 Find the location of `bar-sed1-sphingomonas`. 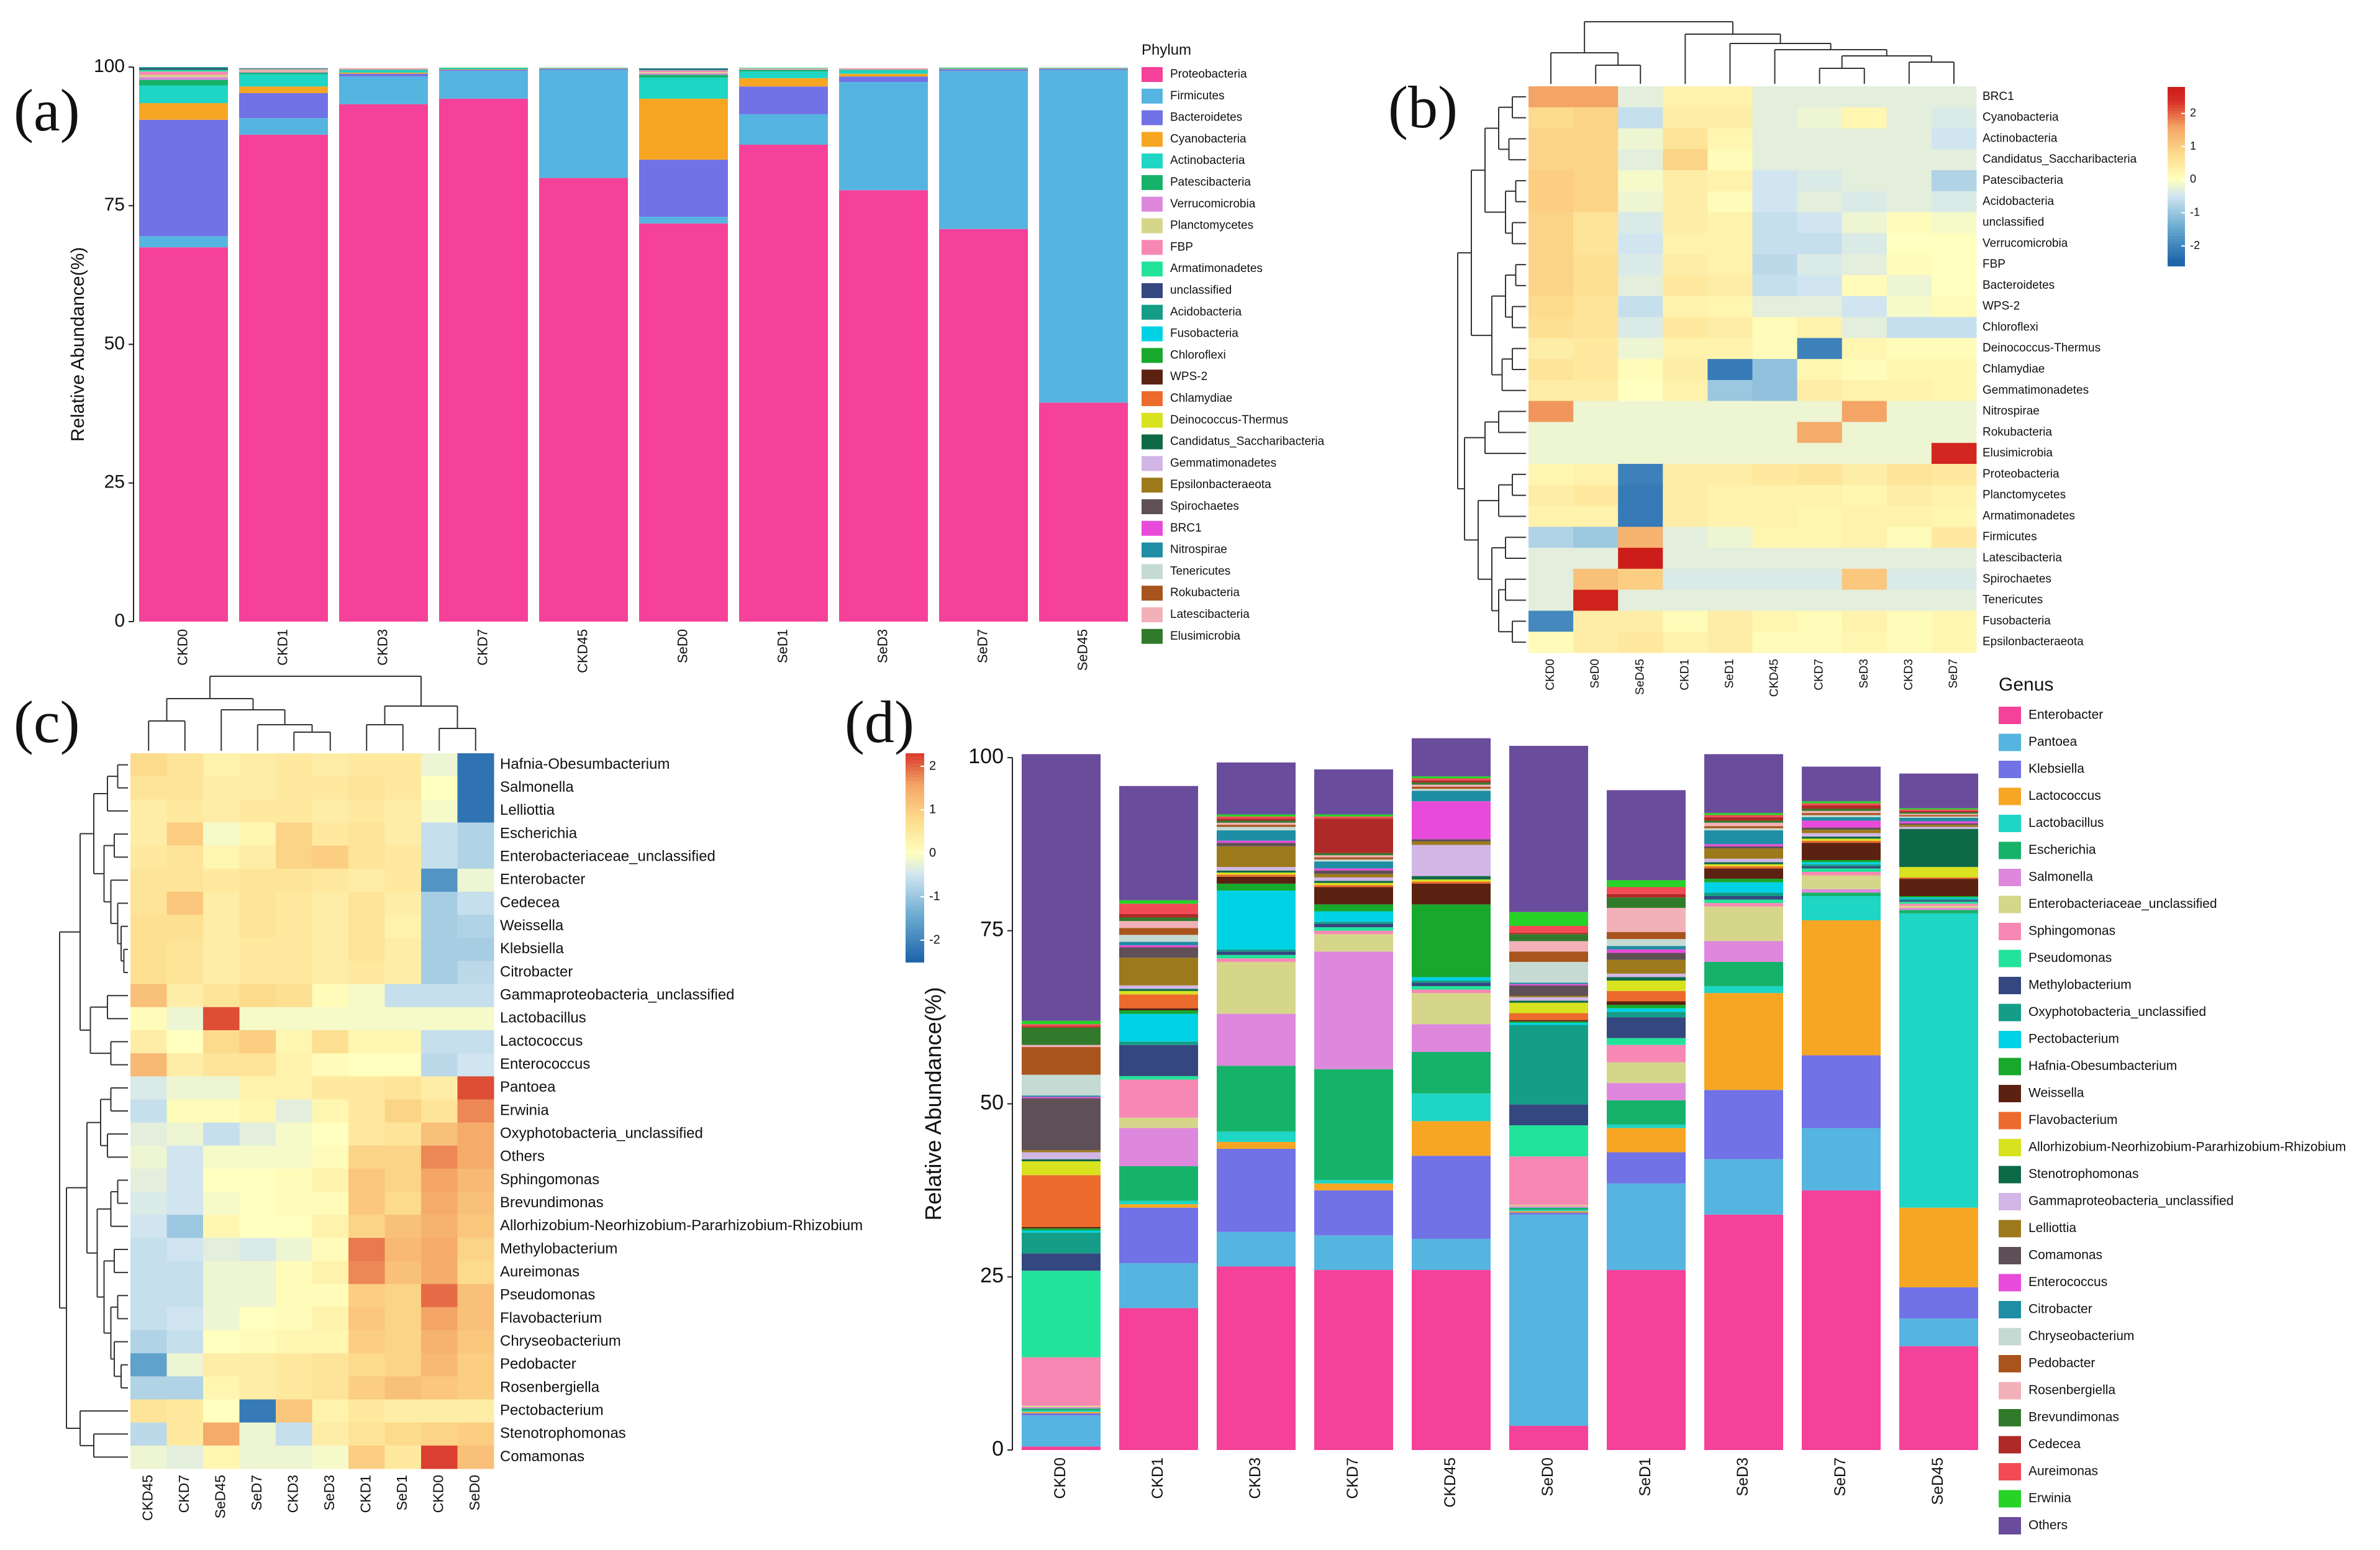

bar-sed1-sphingomonas is located at coordinates (1647, 1054).